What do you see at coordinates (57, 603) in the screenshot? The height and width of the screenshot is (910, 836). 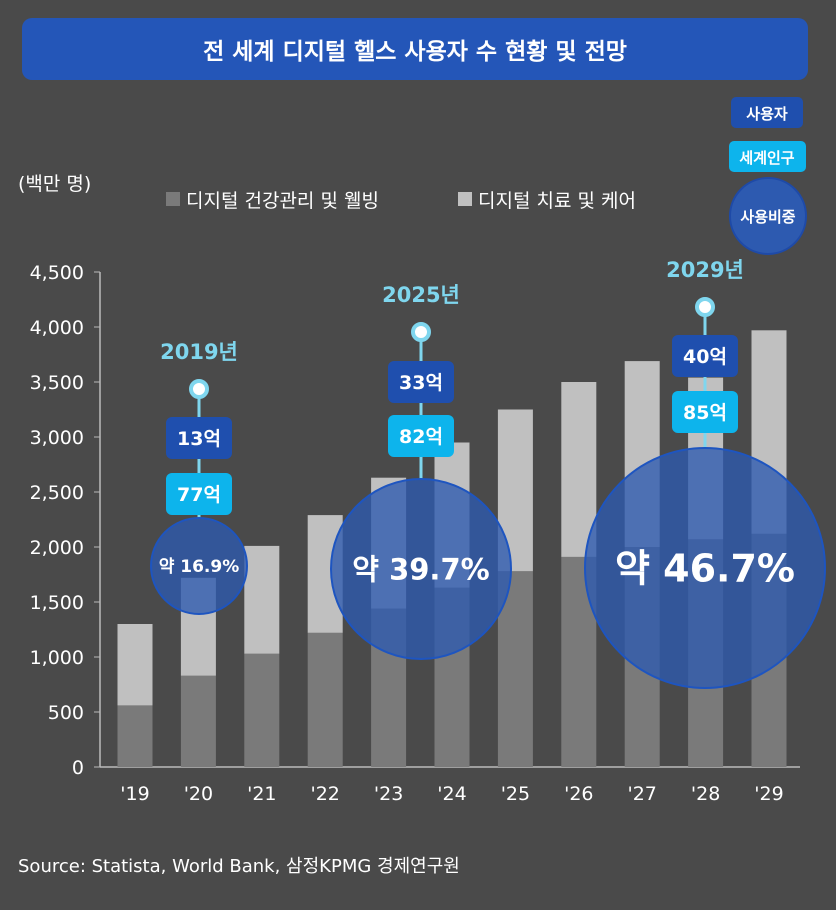 I see `y-tick-label: 1,500` at bounding box center [57, 603].